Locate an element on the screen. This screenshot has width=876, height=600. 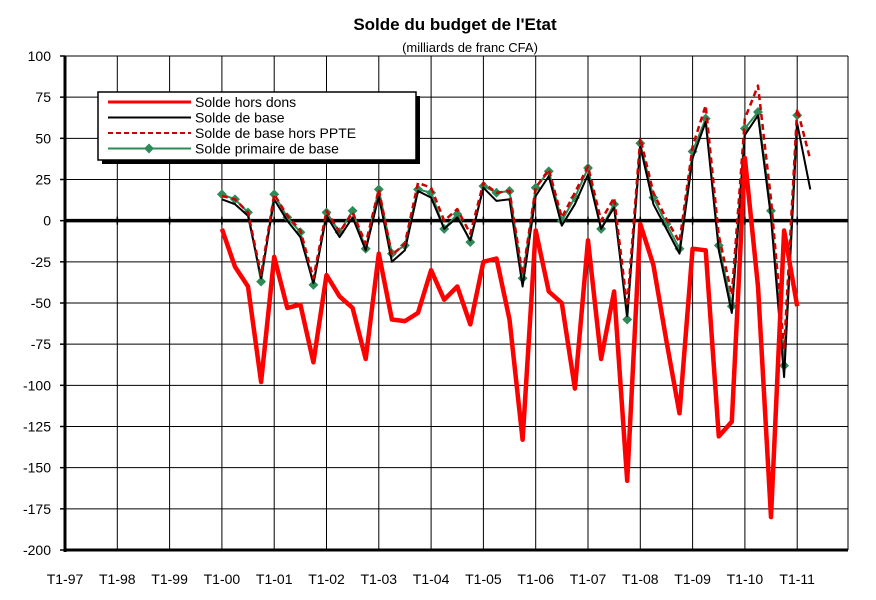
x-tick-label: T1-99 is located at coordinates (169, 579).